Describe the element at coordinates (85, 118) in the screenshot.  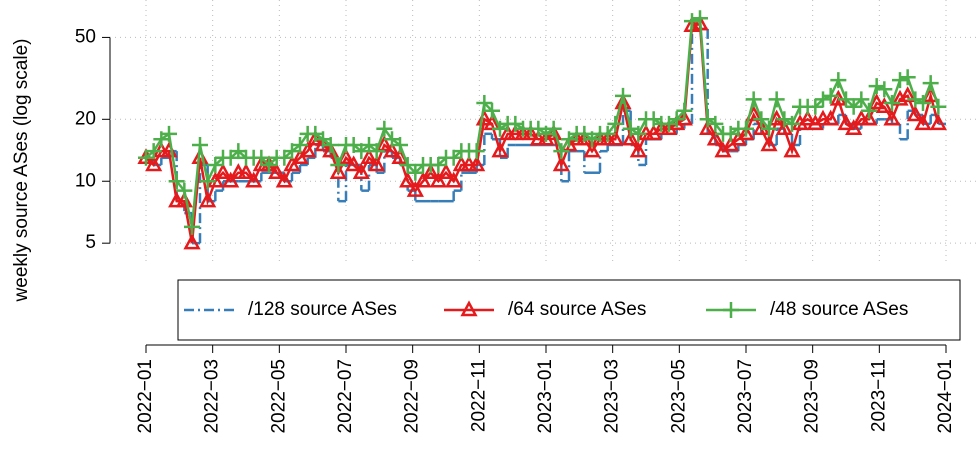
I see `y-tick-label: 20` at that location.